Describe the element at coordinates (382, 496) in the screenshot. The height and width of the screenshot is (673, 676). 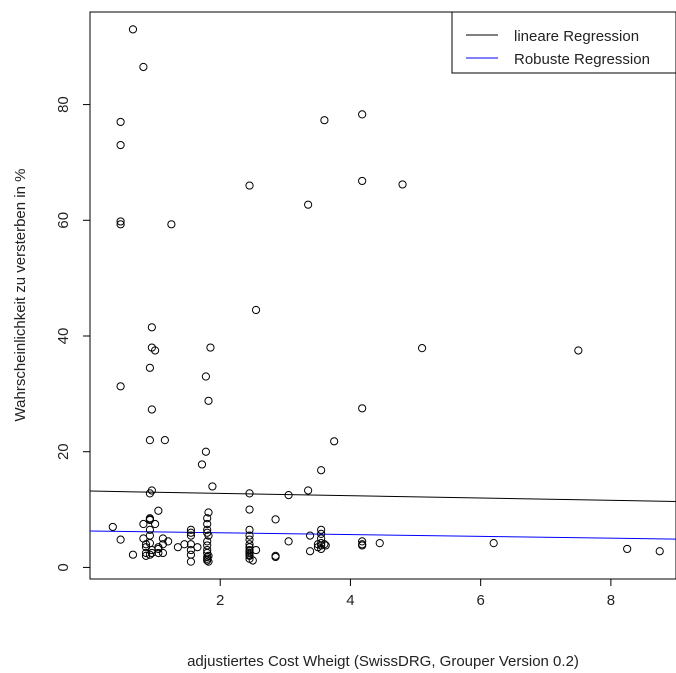
I see `line-lineare-regression` at that location.